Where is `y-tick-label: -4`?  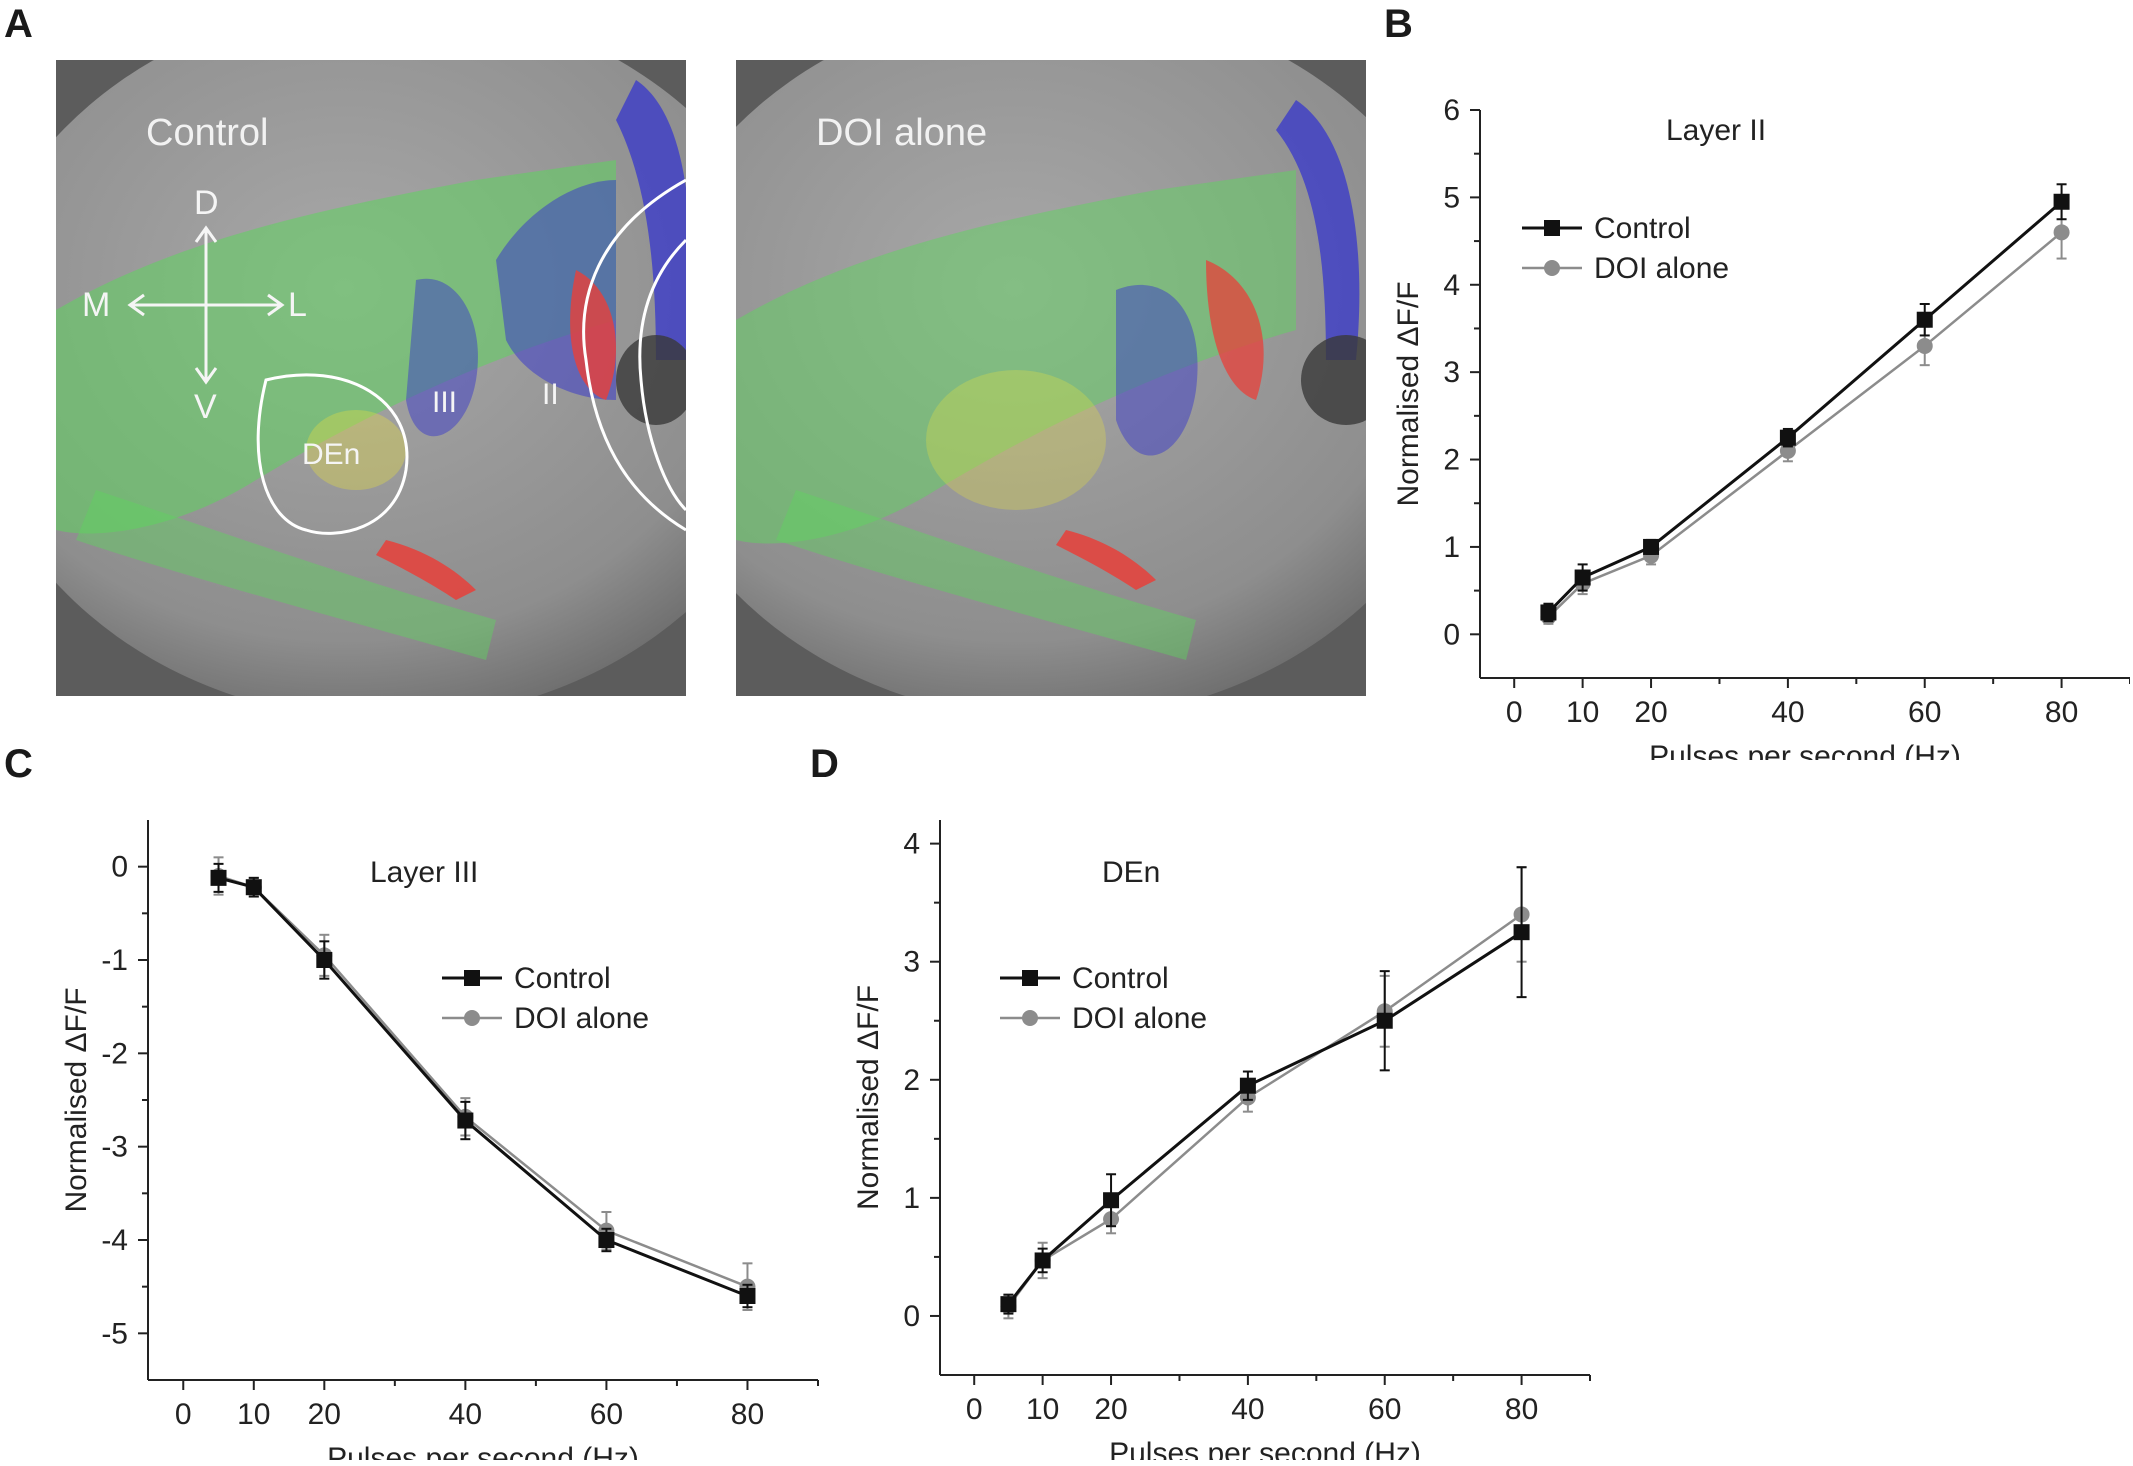
y-tick-label: -4 is located at coordinates (114, 1240).